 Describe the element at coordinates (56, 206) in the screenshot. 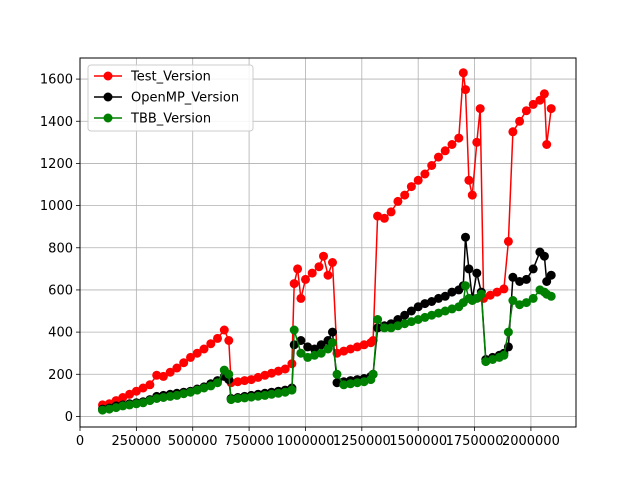

I see `y-tick-label: 1000` at that location.